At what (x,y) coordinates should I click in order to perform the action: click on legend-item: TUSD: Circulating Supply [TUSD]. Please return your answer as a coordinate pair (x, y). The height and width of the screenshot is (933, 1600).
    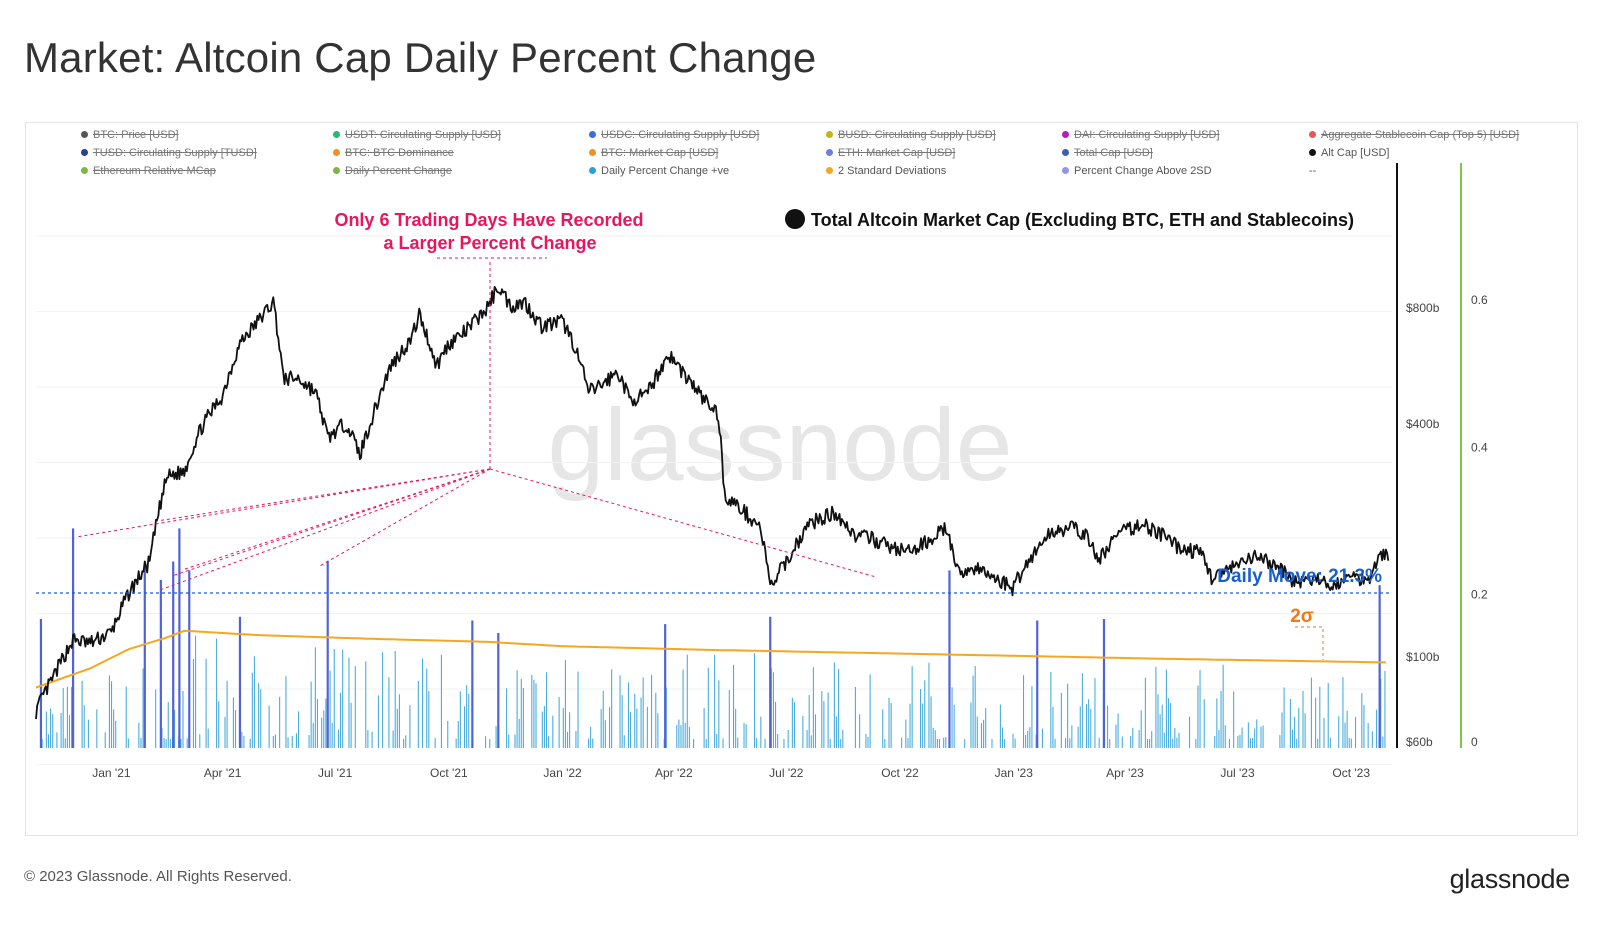
    Looking at the image, I should click on (169, 153).